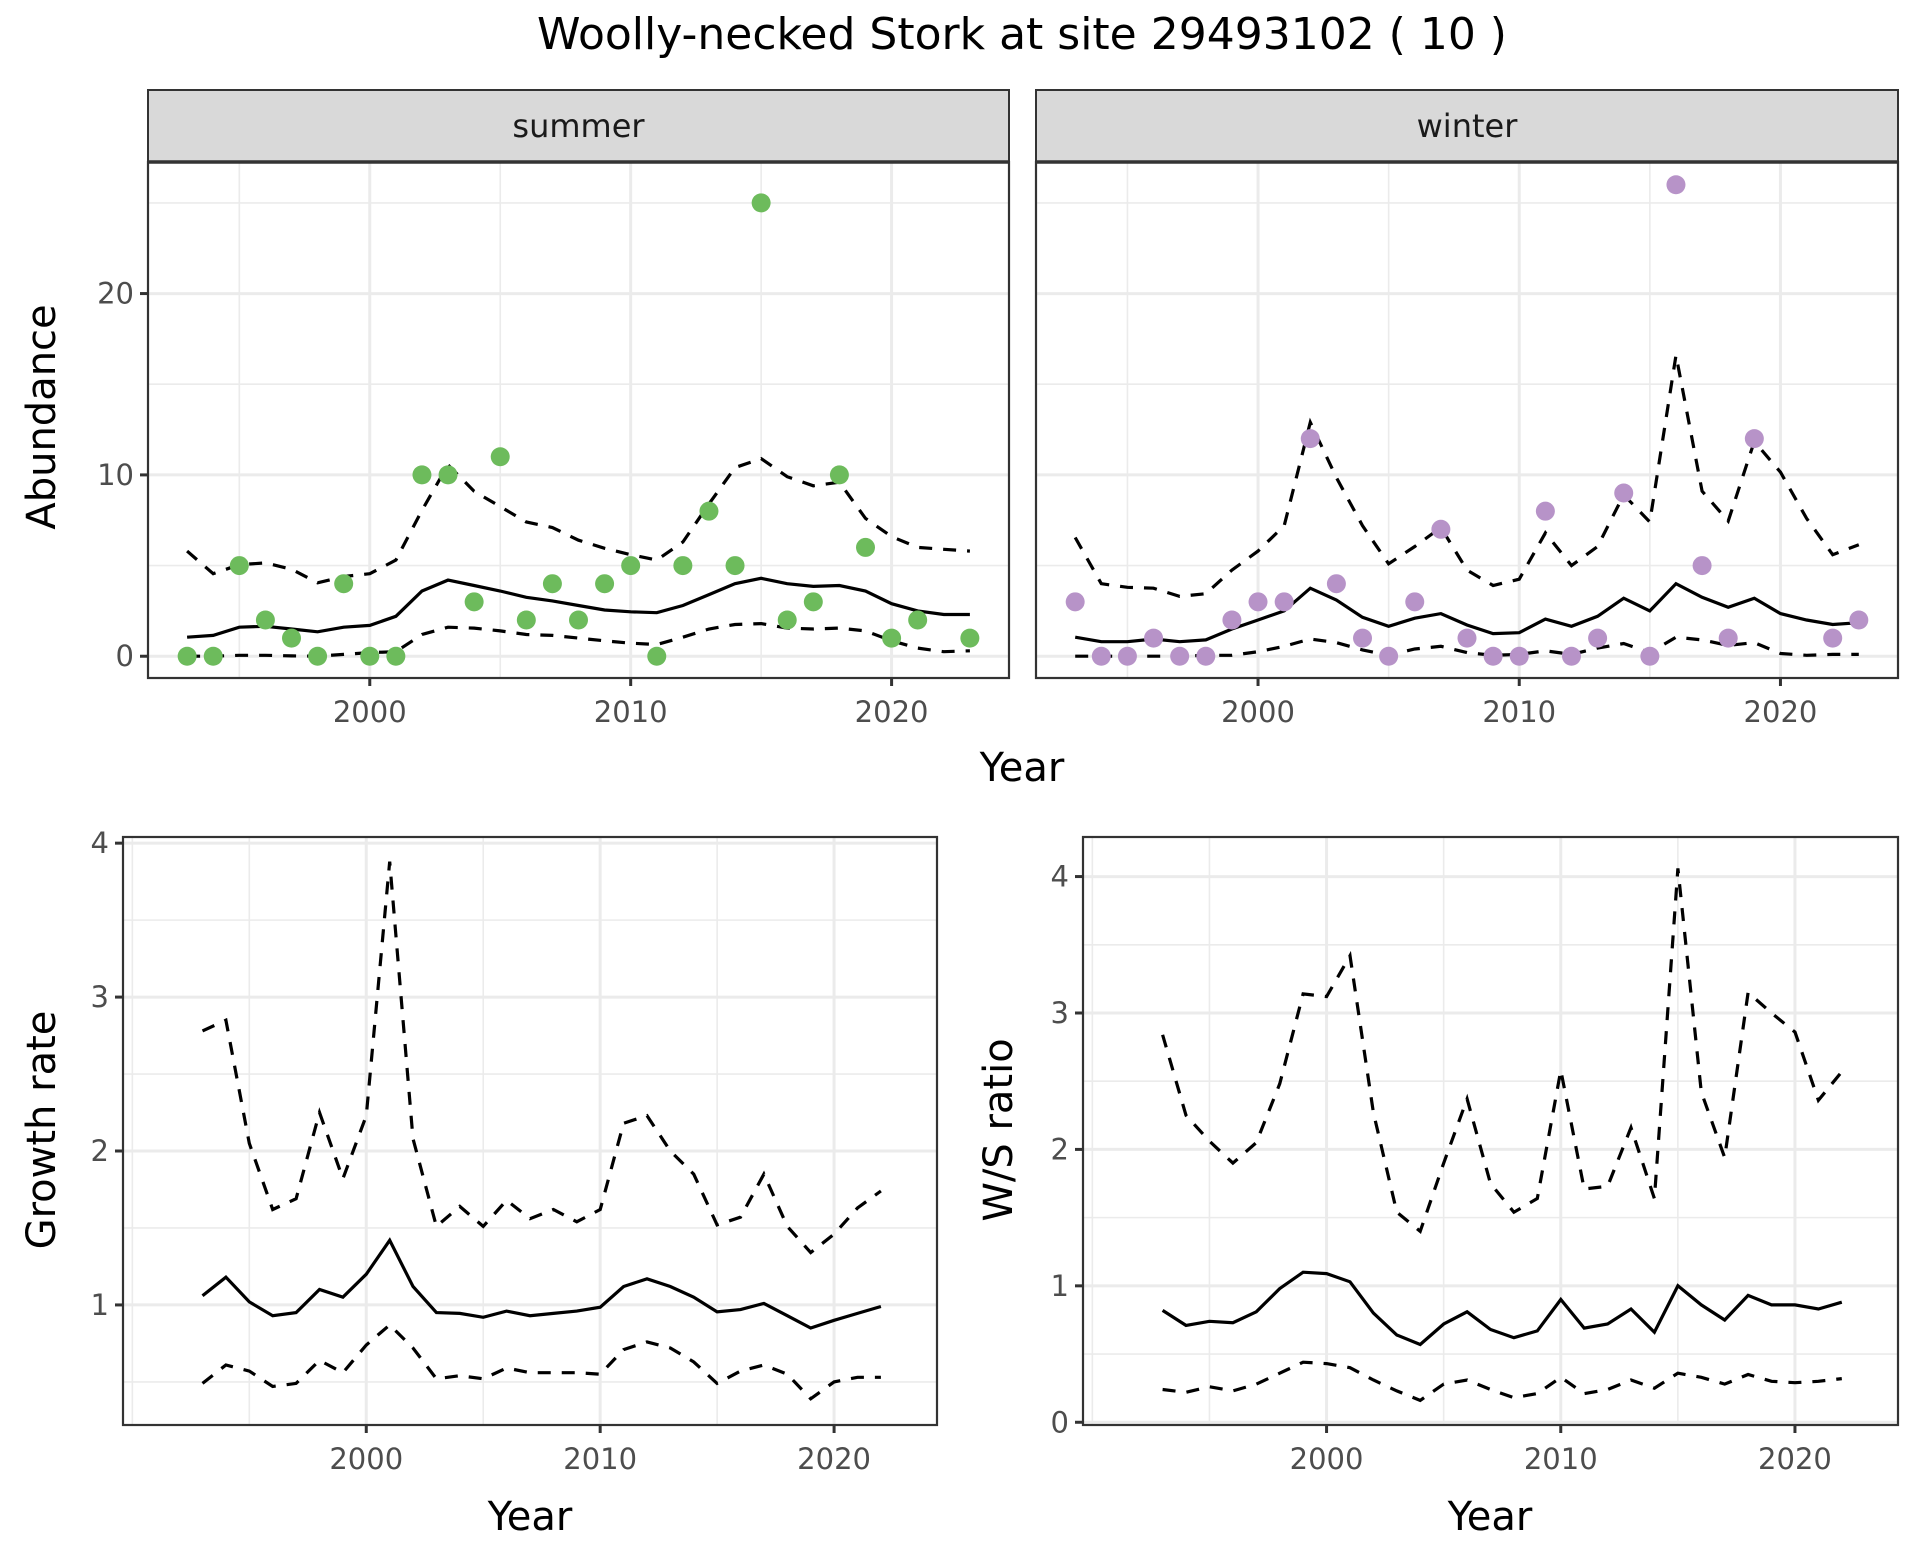 Image resolution: width=1920 pixels, height=1560 pixels. Describe the element at coordinates (578, 126) in the screenshot. I see `facet-label-summer: summer` at that location.